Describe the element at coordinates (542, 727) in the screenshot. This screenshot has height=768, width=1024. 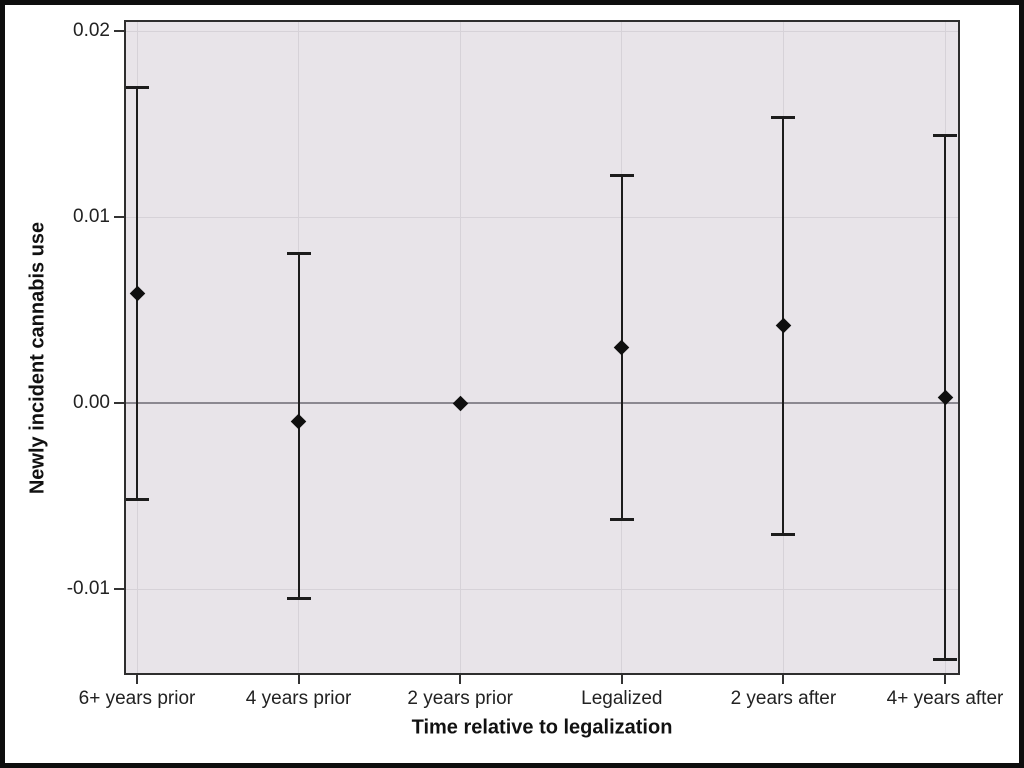
I see `x-axis-title: Time relative to legalization` at that location.